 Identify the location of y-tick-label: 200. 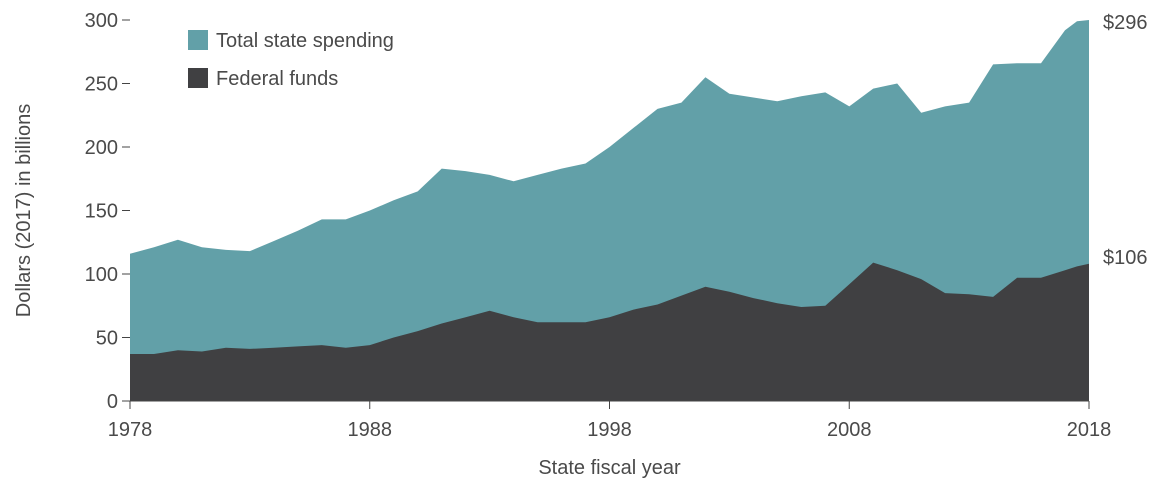
(101, 148).